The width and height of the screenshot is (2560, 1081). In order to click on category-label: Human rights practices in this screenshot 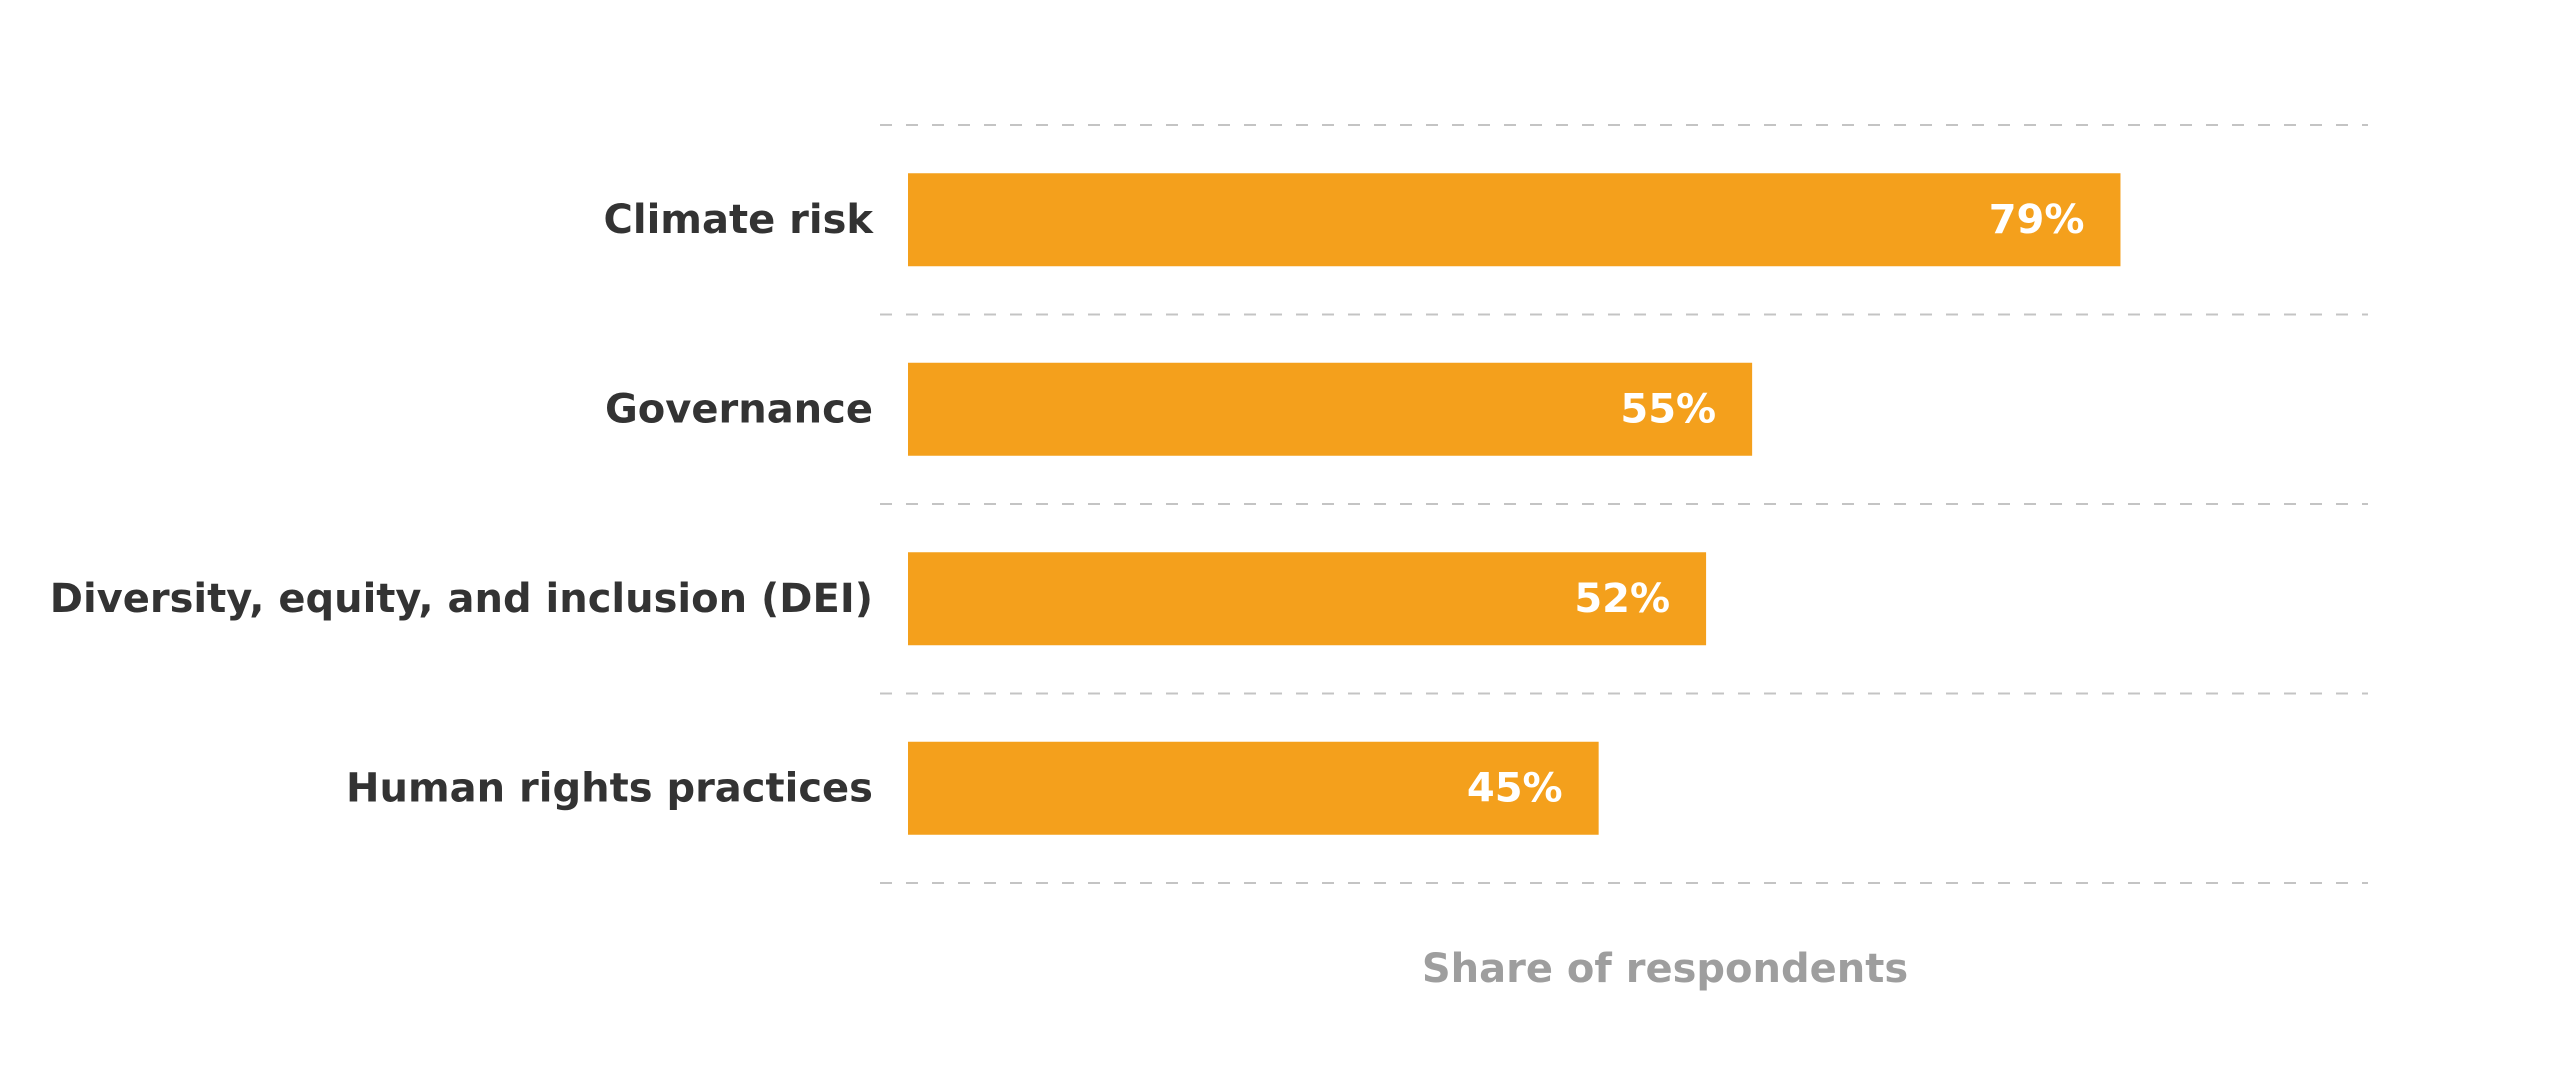, I will do `click(609, 788)`.